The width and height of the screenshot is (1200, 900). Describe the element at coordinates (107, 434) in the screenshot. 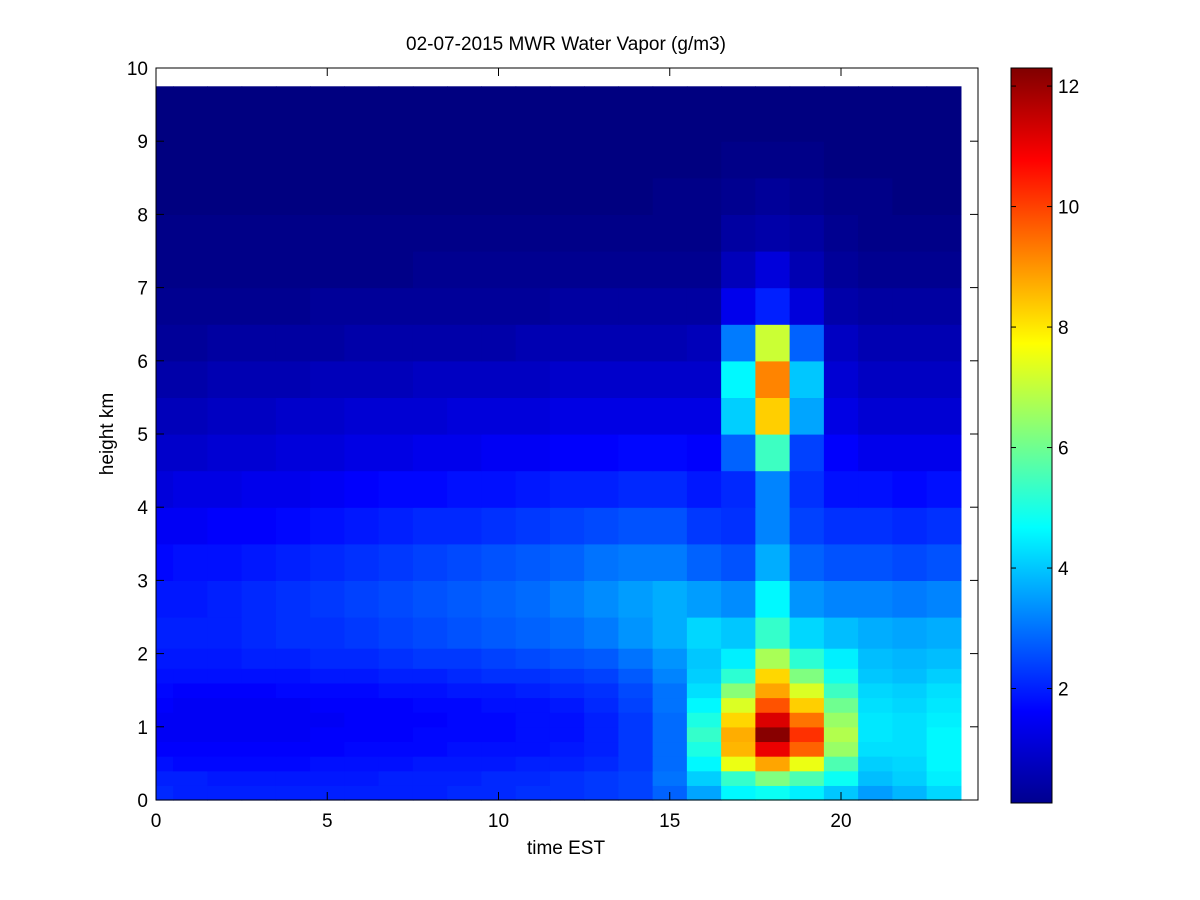

I see `y-axis-label: height km` at that location.